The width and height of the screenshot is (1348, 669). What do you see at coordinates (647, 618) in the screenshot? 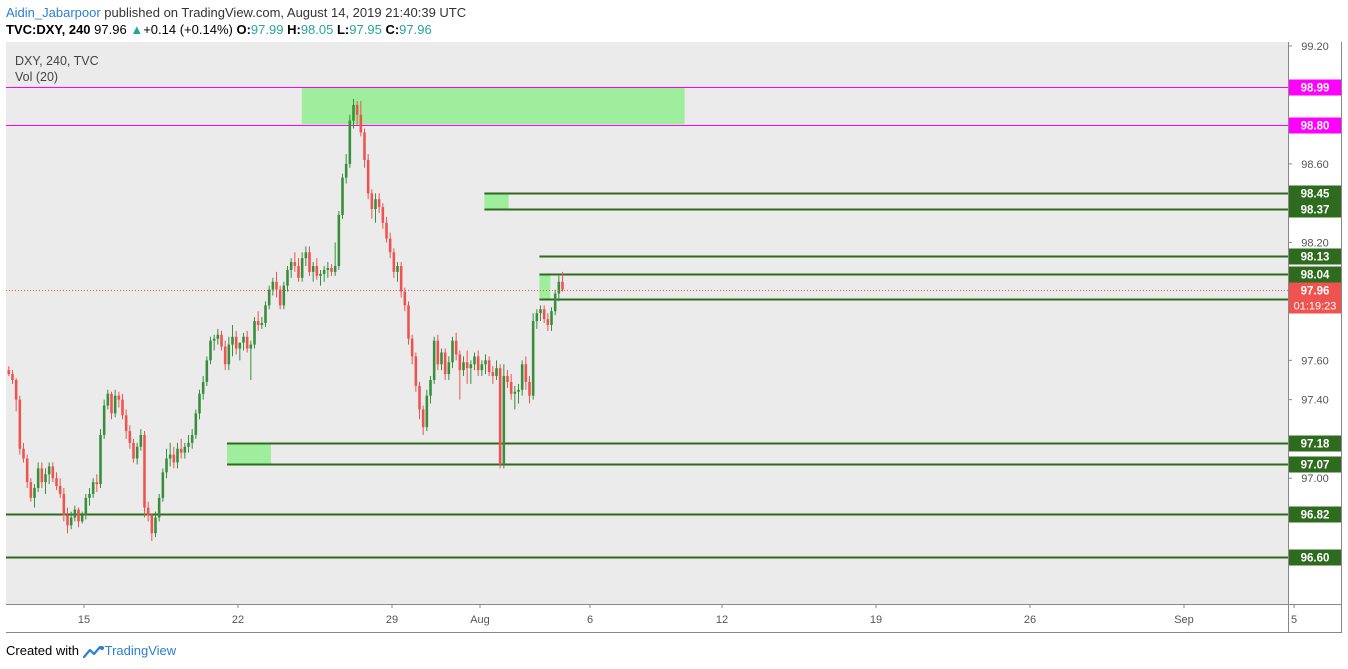
I see `time-axis` at bounding box center [647, 618].